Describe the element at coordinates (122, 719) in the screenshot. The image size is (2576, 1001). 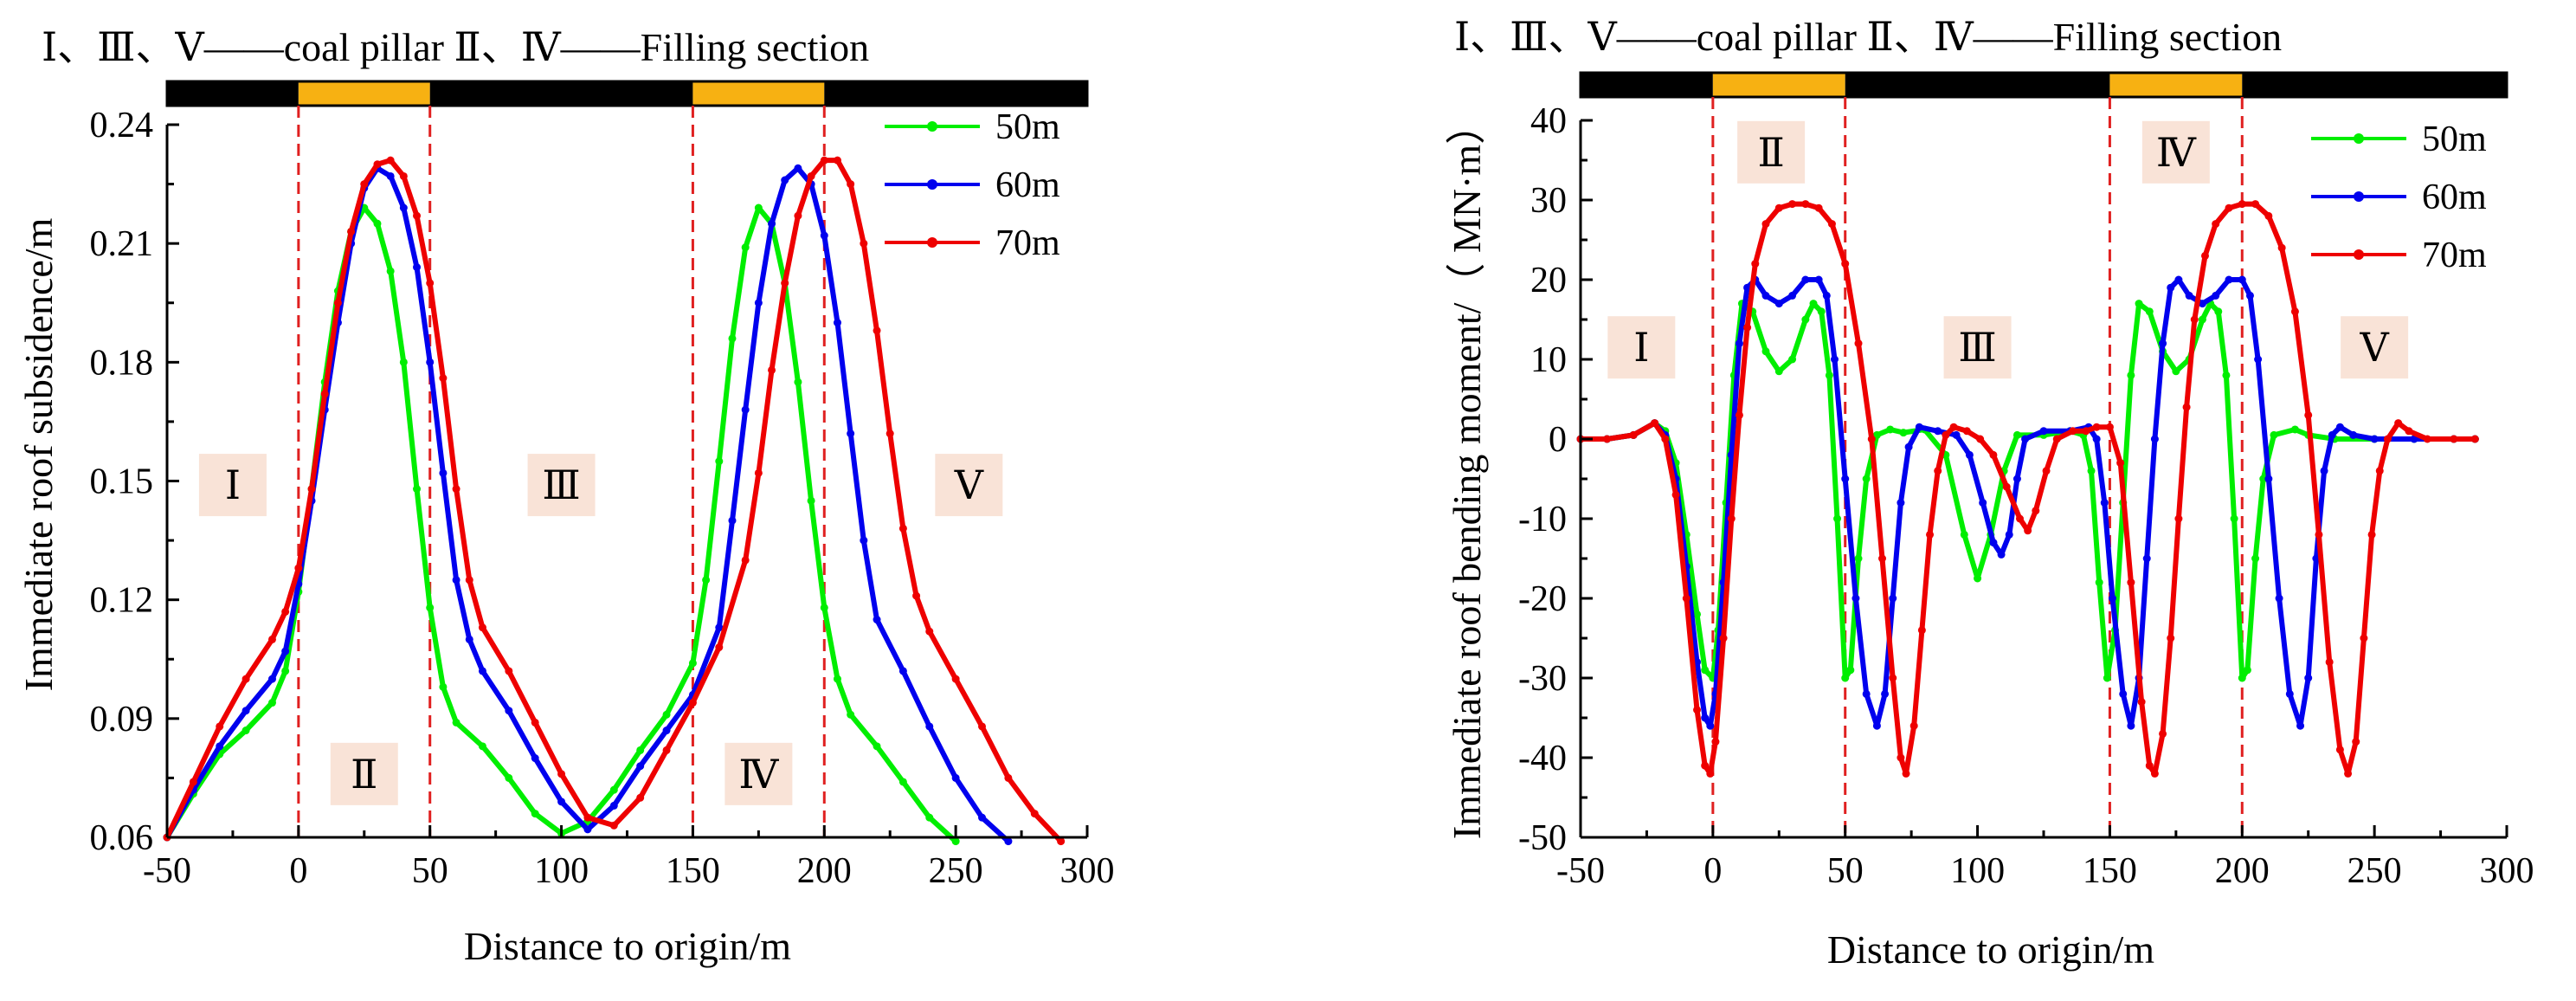
I see `y-tick-label: 0.09` at that location.